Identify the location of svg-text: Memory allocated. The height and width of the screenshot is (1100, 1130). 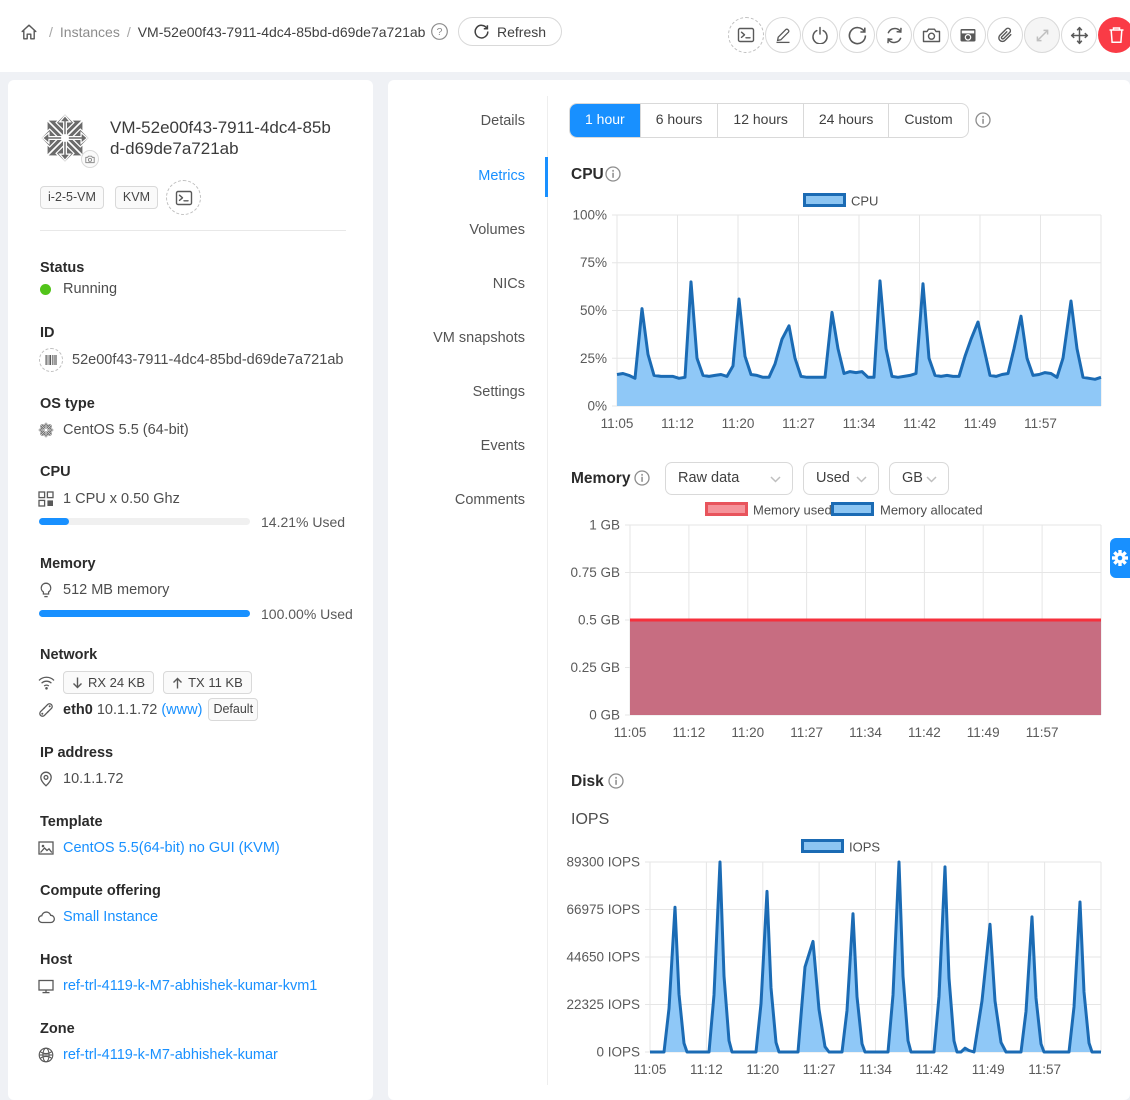
(931, 510).